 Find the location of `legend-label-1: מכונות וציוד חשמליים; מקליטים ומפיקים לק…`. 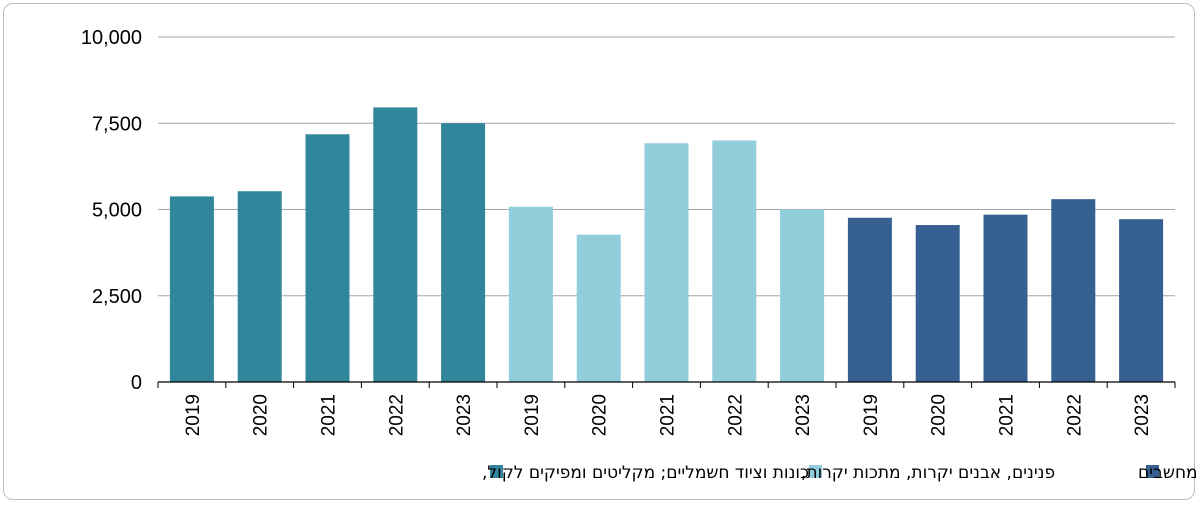

legend-label-1: מכונות וציוד חשמליים; מקליטים ומפיקים לק… is located at coordinates (651, 473).